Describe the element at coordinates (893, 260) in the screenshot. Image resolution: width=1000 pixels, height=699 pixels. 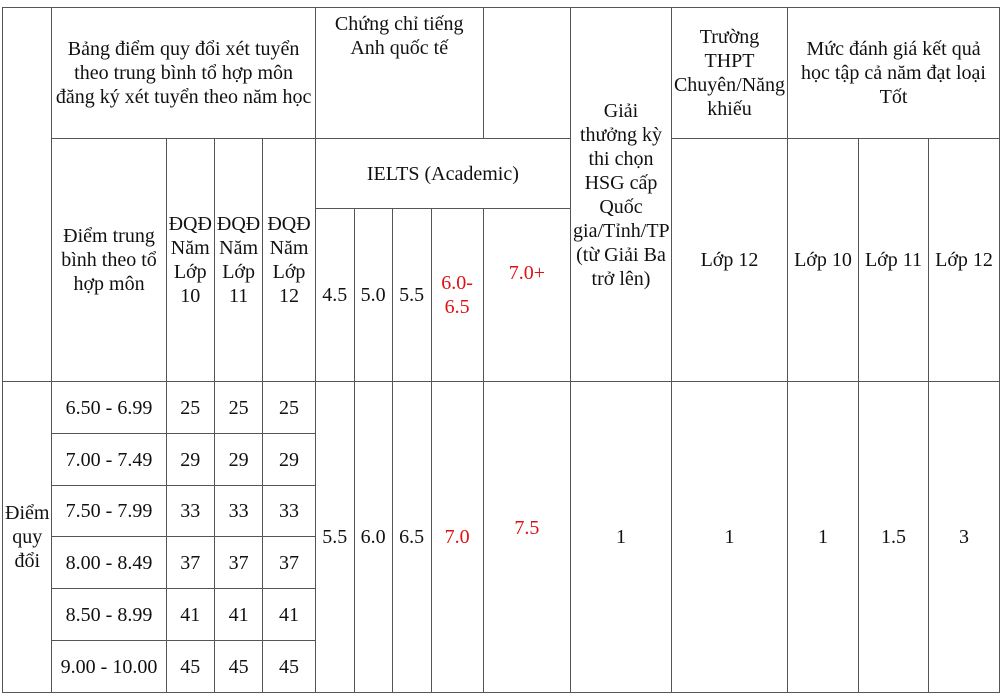
I see `rating-grade-11: Lớp 11` at that location.